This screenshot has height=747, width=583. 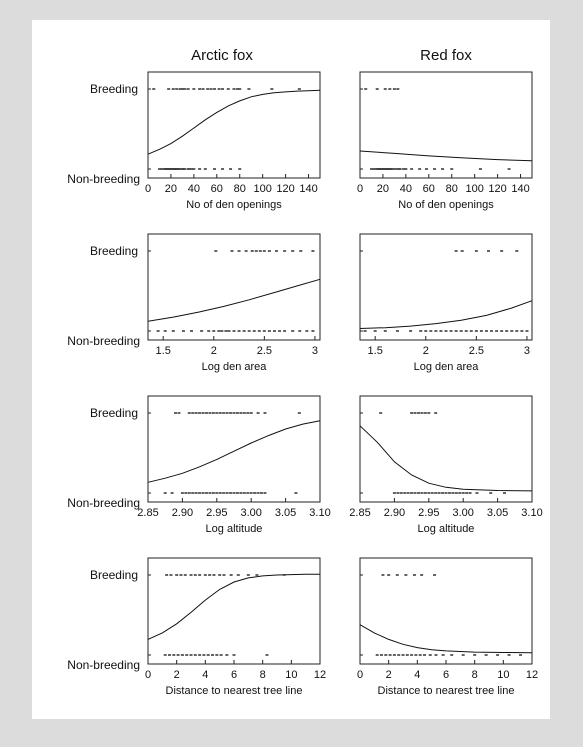 I want to click on panel-arctic-area: 1.5 2 2.5 3 Log den area Breeding Non-breeding, so click(x=194, y=303).